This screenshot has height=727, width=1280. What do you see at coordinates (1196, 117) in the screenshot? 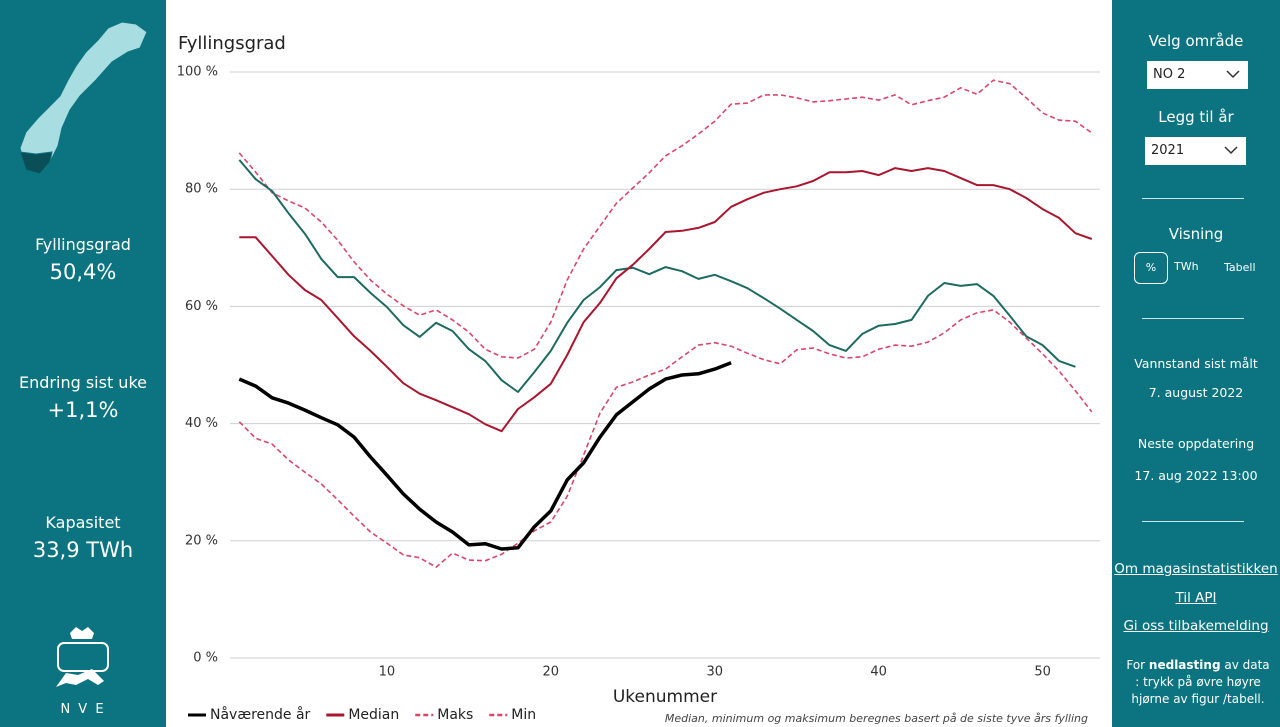
I see `control-label: Legg til år` at bounding box center [1196, 117].